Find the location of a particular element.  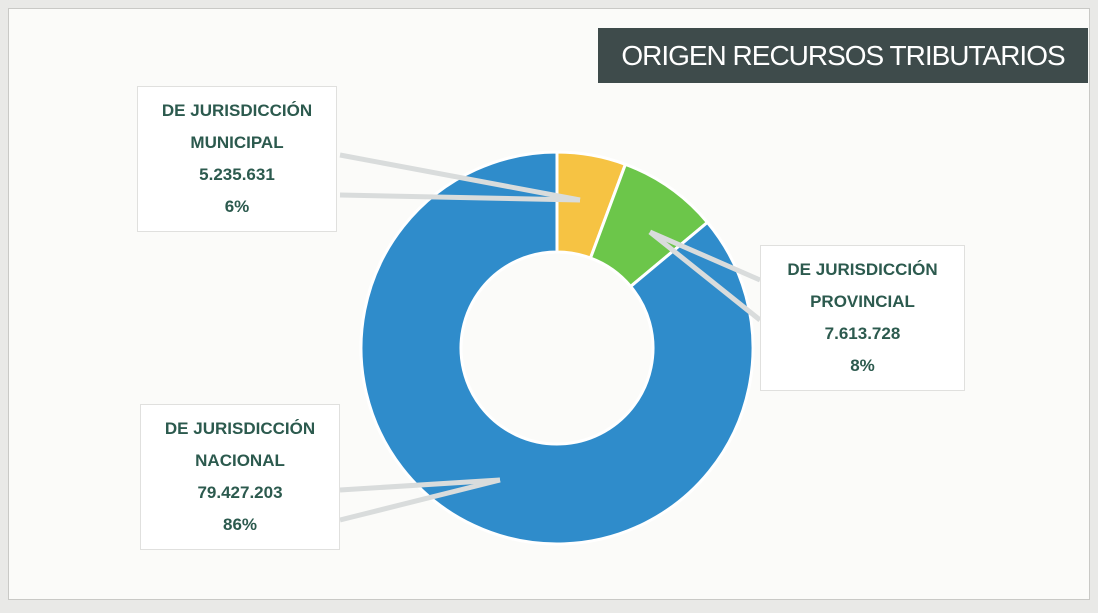

value-label: 79.427.203 is located at coordinates (240, 492).